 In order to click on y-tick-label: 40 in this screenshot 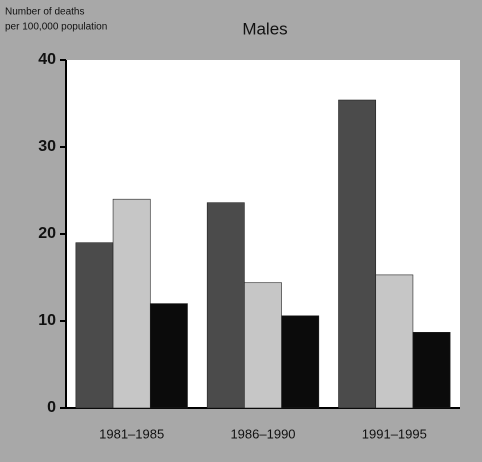, I will do `click(47, 59)`.